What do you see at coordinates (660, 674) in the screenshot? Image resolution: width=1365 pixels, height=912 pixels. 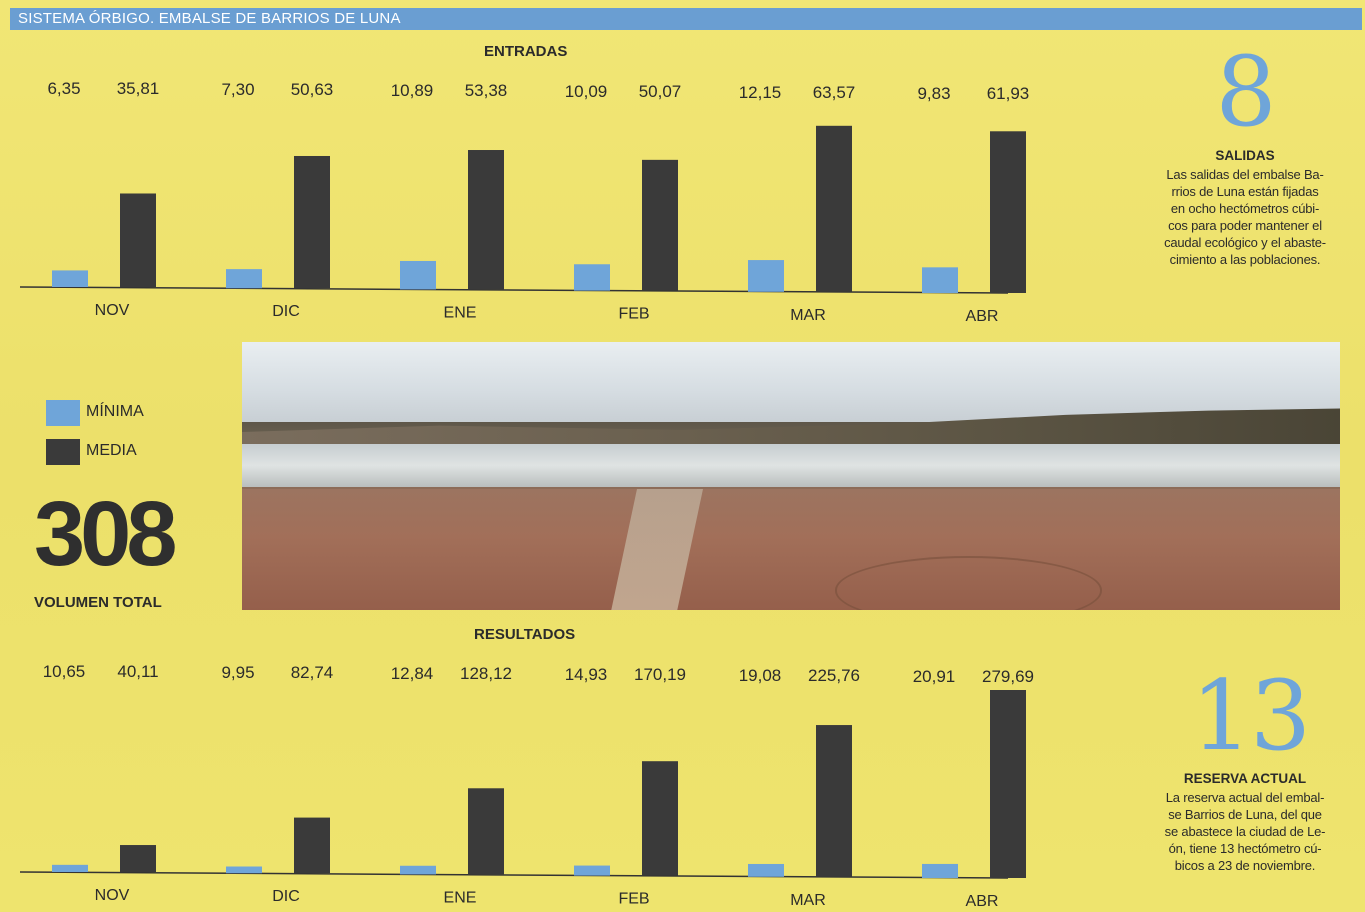 I see `value-label-media: 170,19` at bounding box center [660, 674].